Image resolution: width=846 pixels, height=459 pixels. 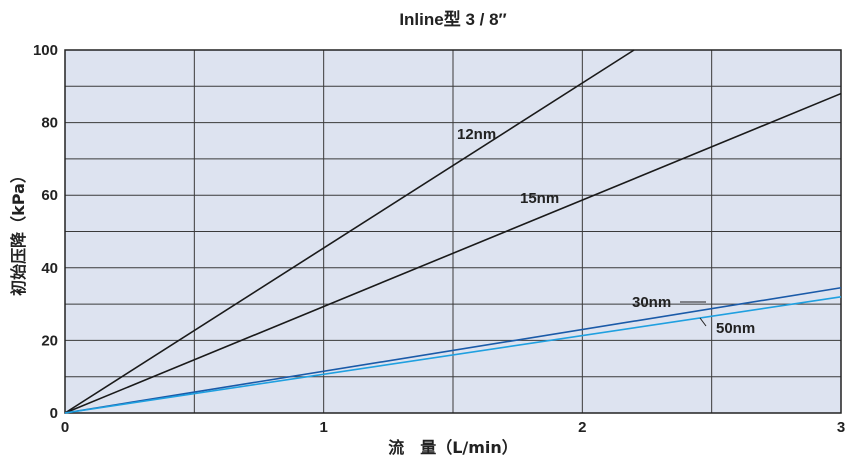 I want to click on series-label-50nm: 50nm, so click(x=735, y=328).